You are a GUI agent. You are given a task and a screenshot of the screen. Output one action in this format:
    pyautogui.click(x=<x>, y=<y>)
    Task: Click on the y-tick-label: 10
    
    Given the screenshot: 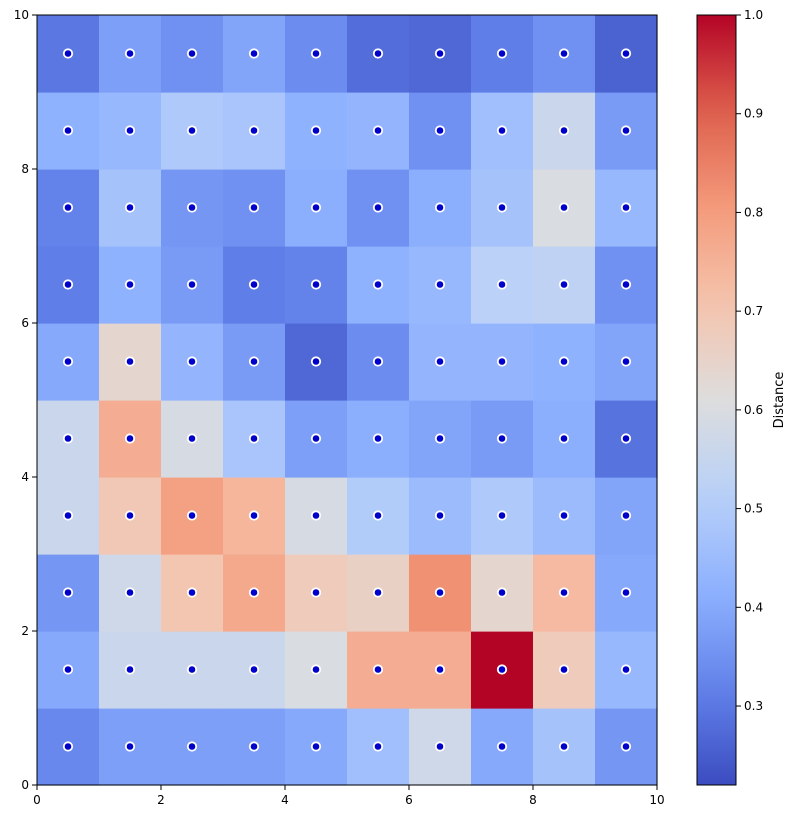 What is the action you would take?
    pyautogui.click(x=21, y=15)
    